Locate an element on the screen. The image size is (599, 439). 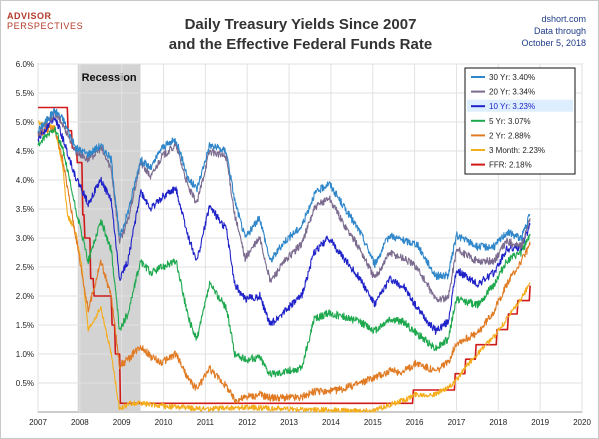
legend-entry: 20 Yr: 3.34% is located at coordinates (512, 92).